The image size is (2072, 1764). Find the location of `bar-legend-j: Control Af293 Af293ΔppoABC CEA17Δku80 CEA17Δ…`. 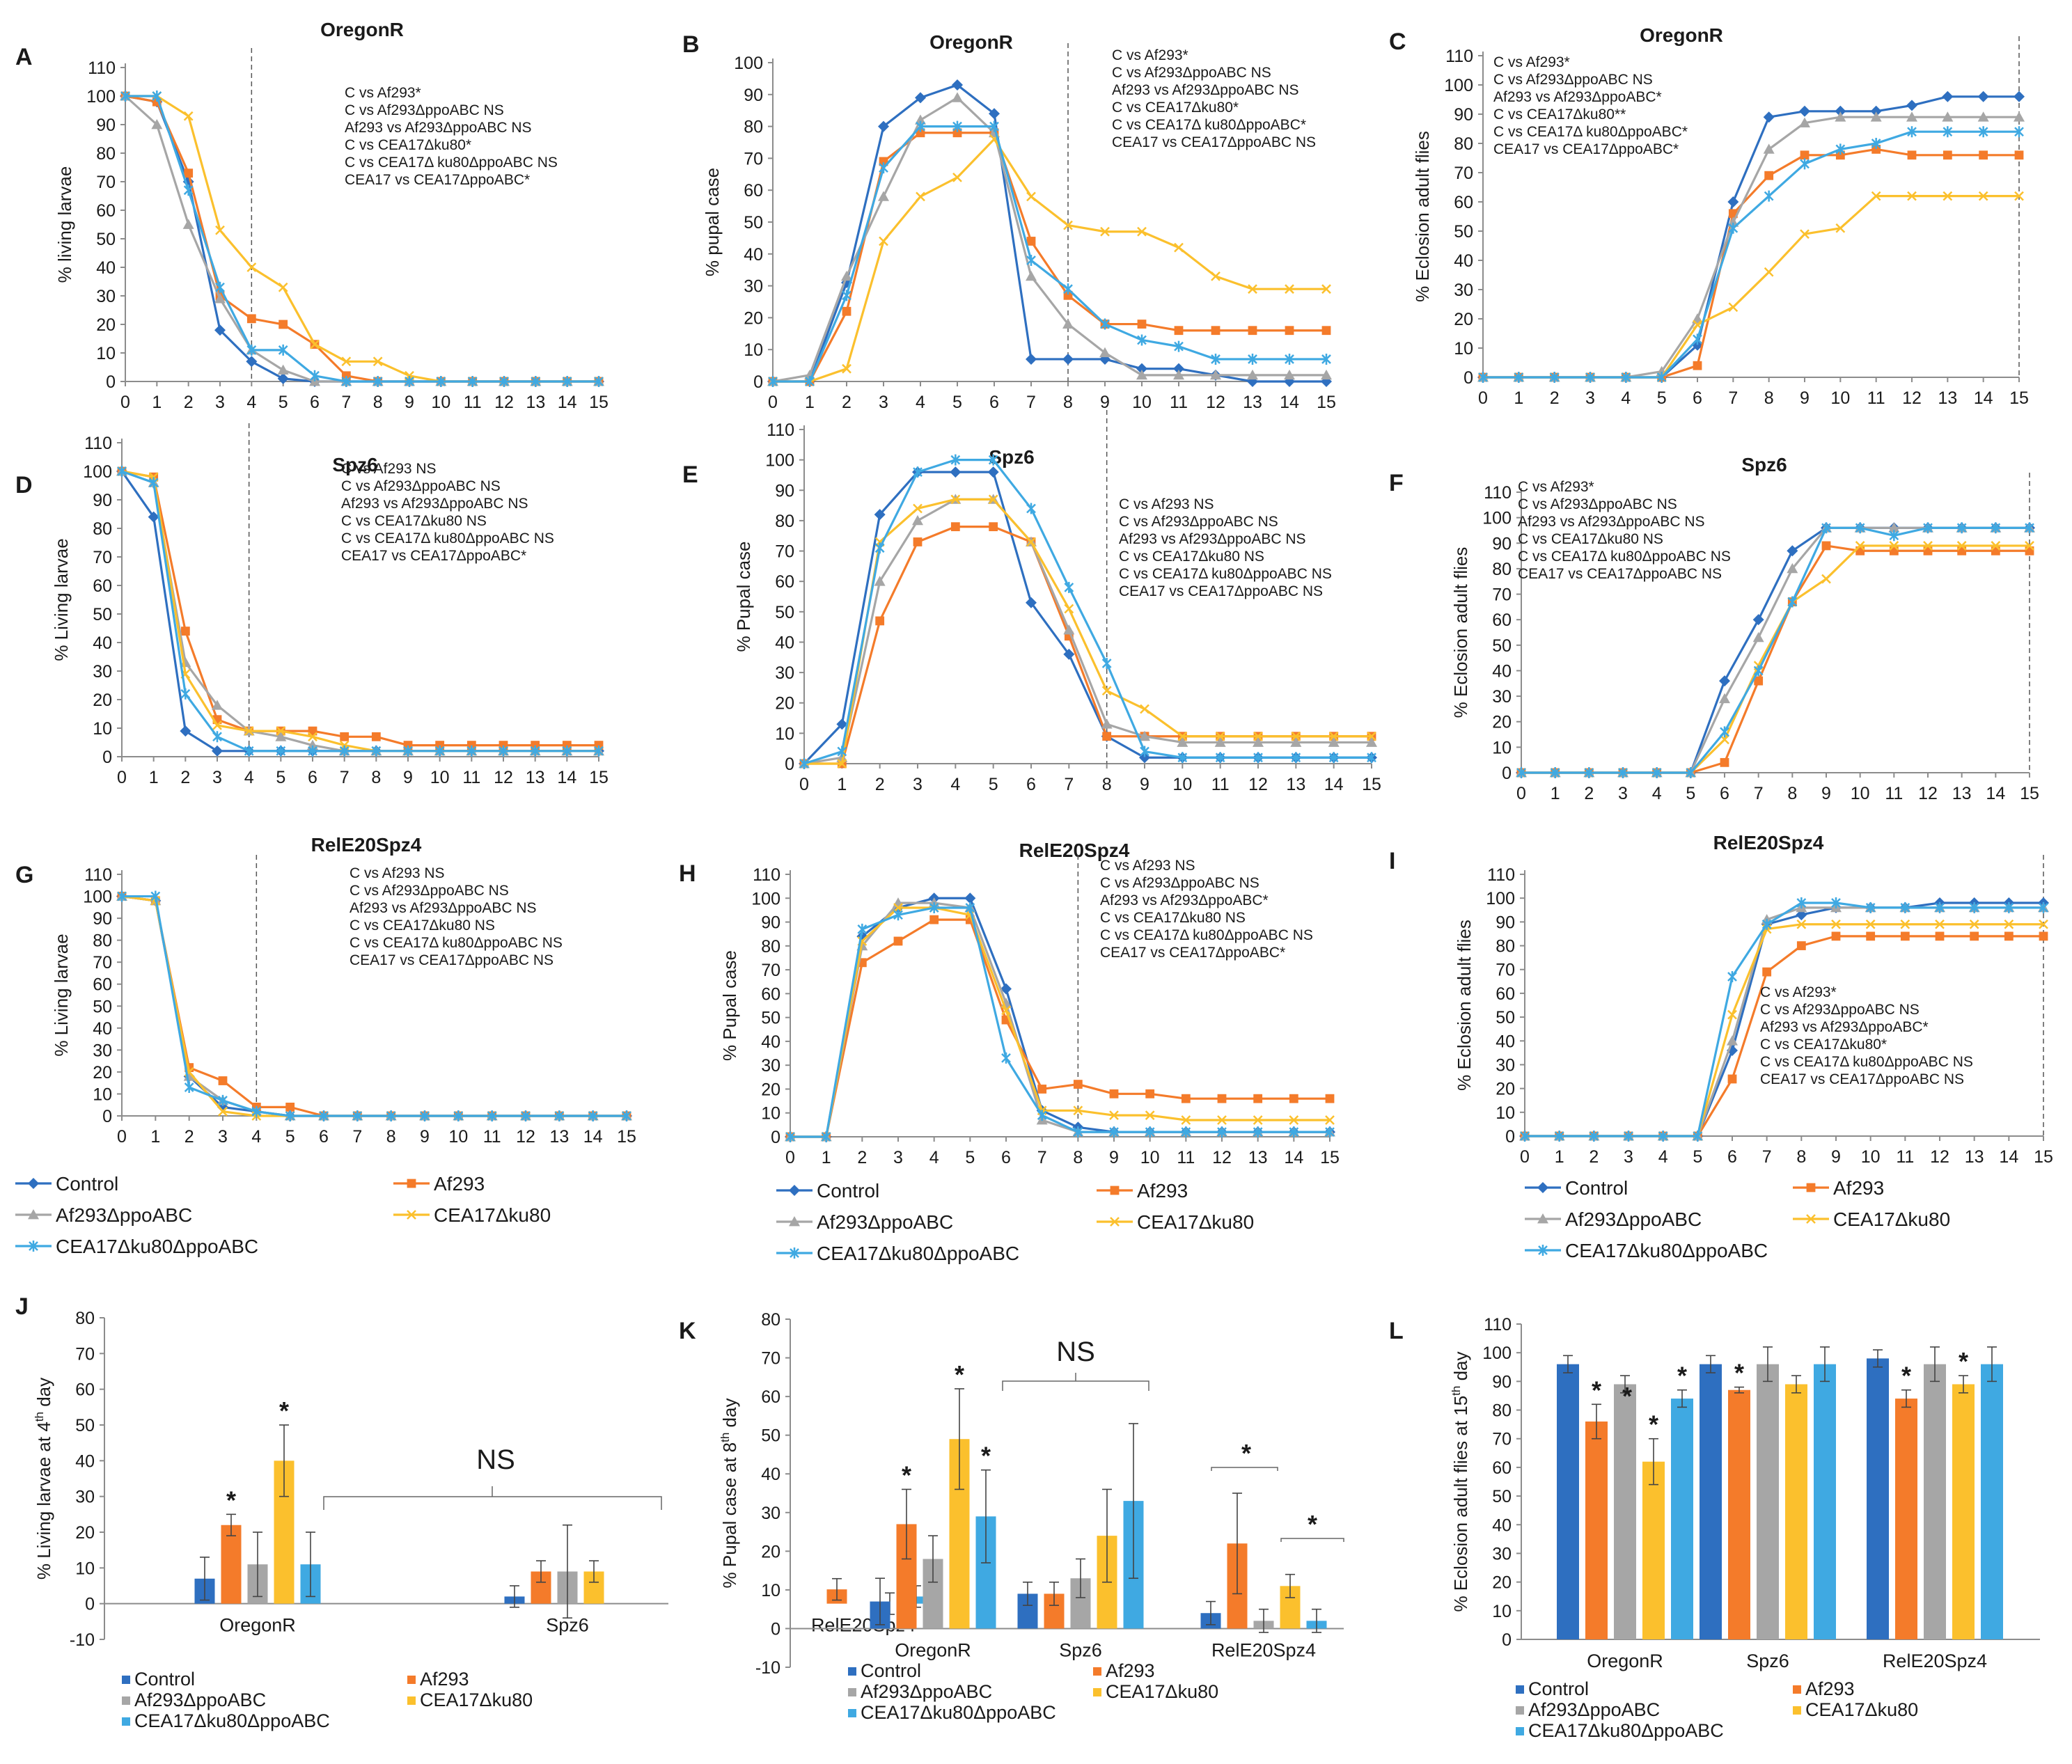

bar-legend-j: Control Af293 Af293ΔppoABC CEA17Δku80 CEA17Δ… is located at coordinates (328, 1700).